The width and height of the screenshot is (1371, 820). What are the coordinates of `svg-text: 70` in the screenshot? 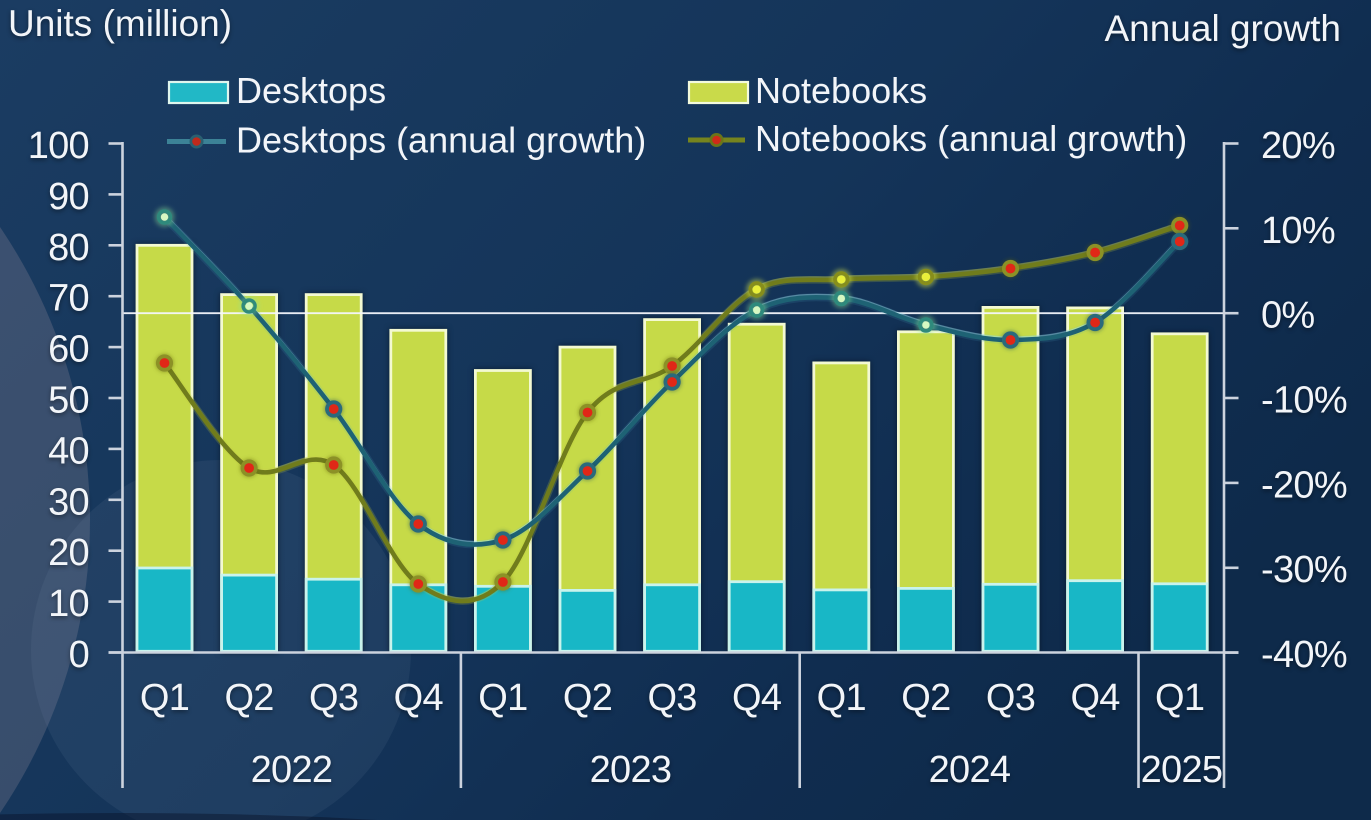 It's located at (68, 299).